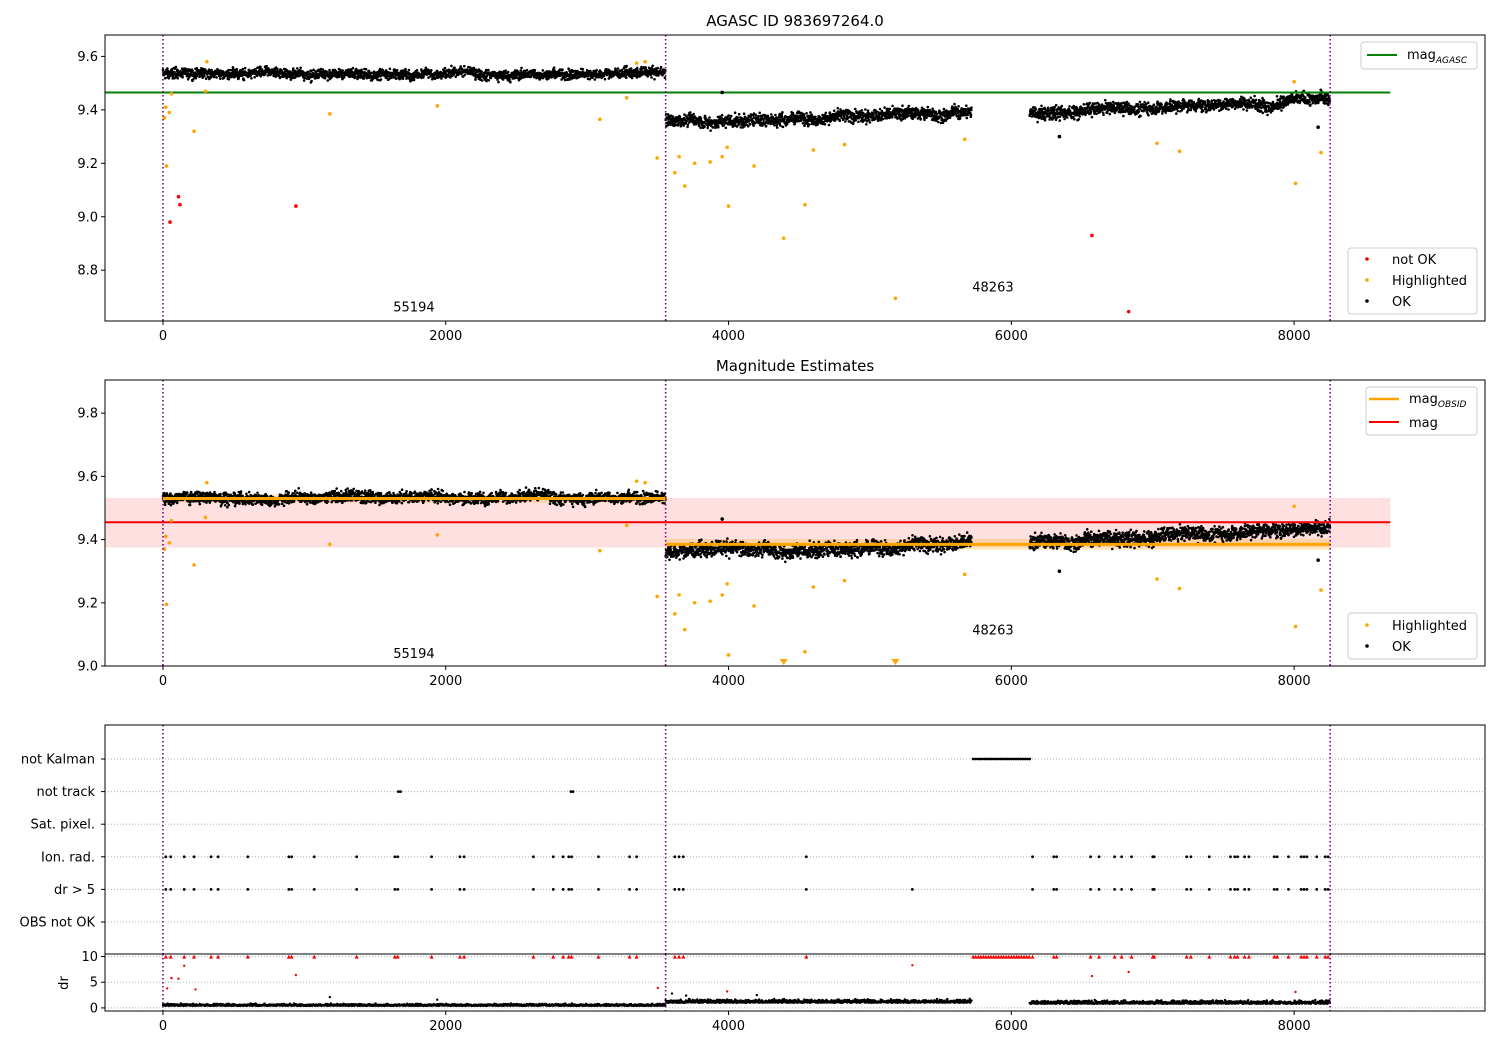  I want to click on top-xtick-label: 8000, so click(1294, 336).